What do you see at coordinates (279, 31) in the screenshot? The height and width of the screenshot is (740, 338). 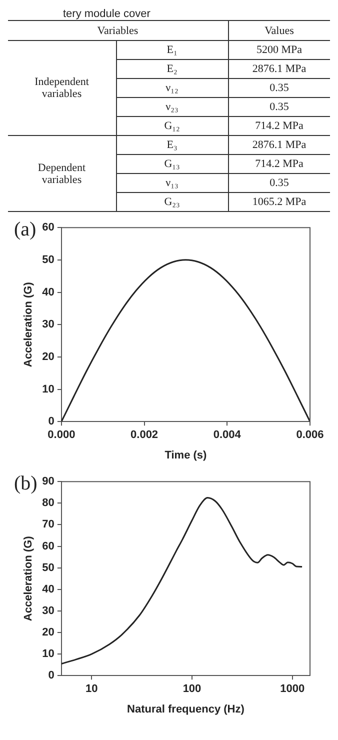 I see `text: Values` at bounding box center [279, 31].